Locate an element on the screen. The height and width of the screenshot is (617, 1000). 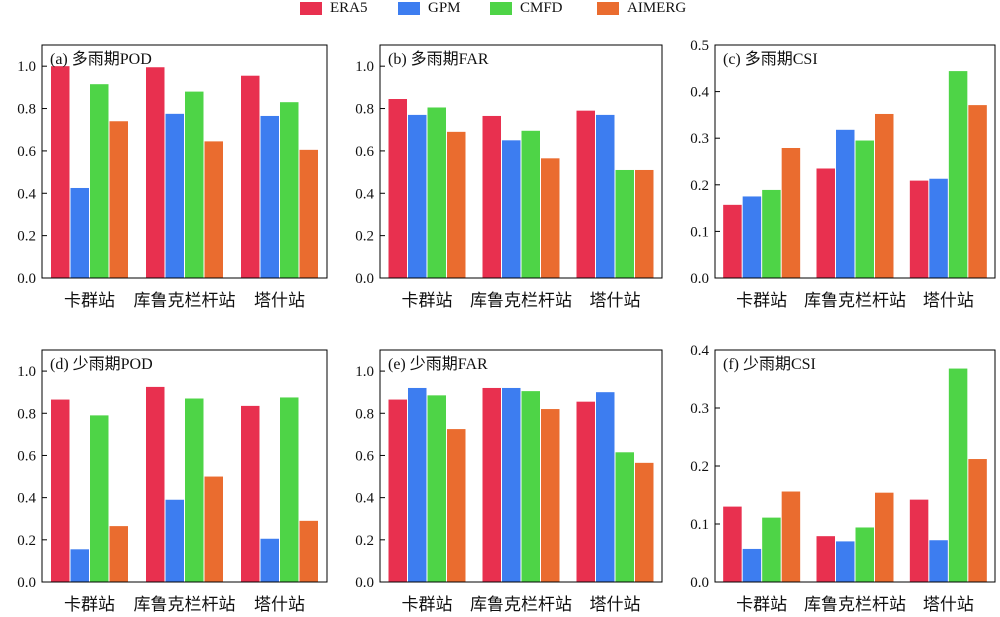
chart-panel-3: 0.0 0.1 0.2 0.3 0.4 0.5 卡群站 库鲁克栏杆站 塔什站 (c) 多雨期CSI is located at coordinates (843, 174).